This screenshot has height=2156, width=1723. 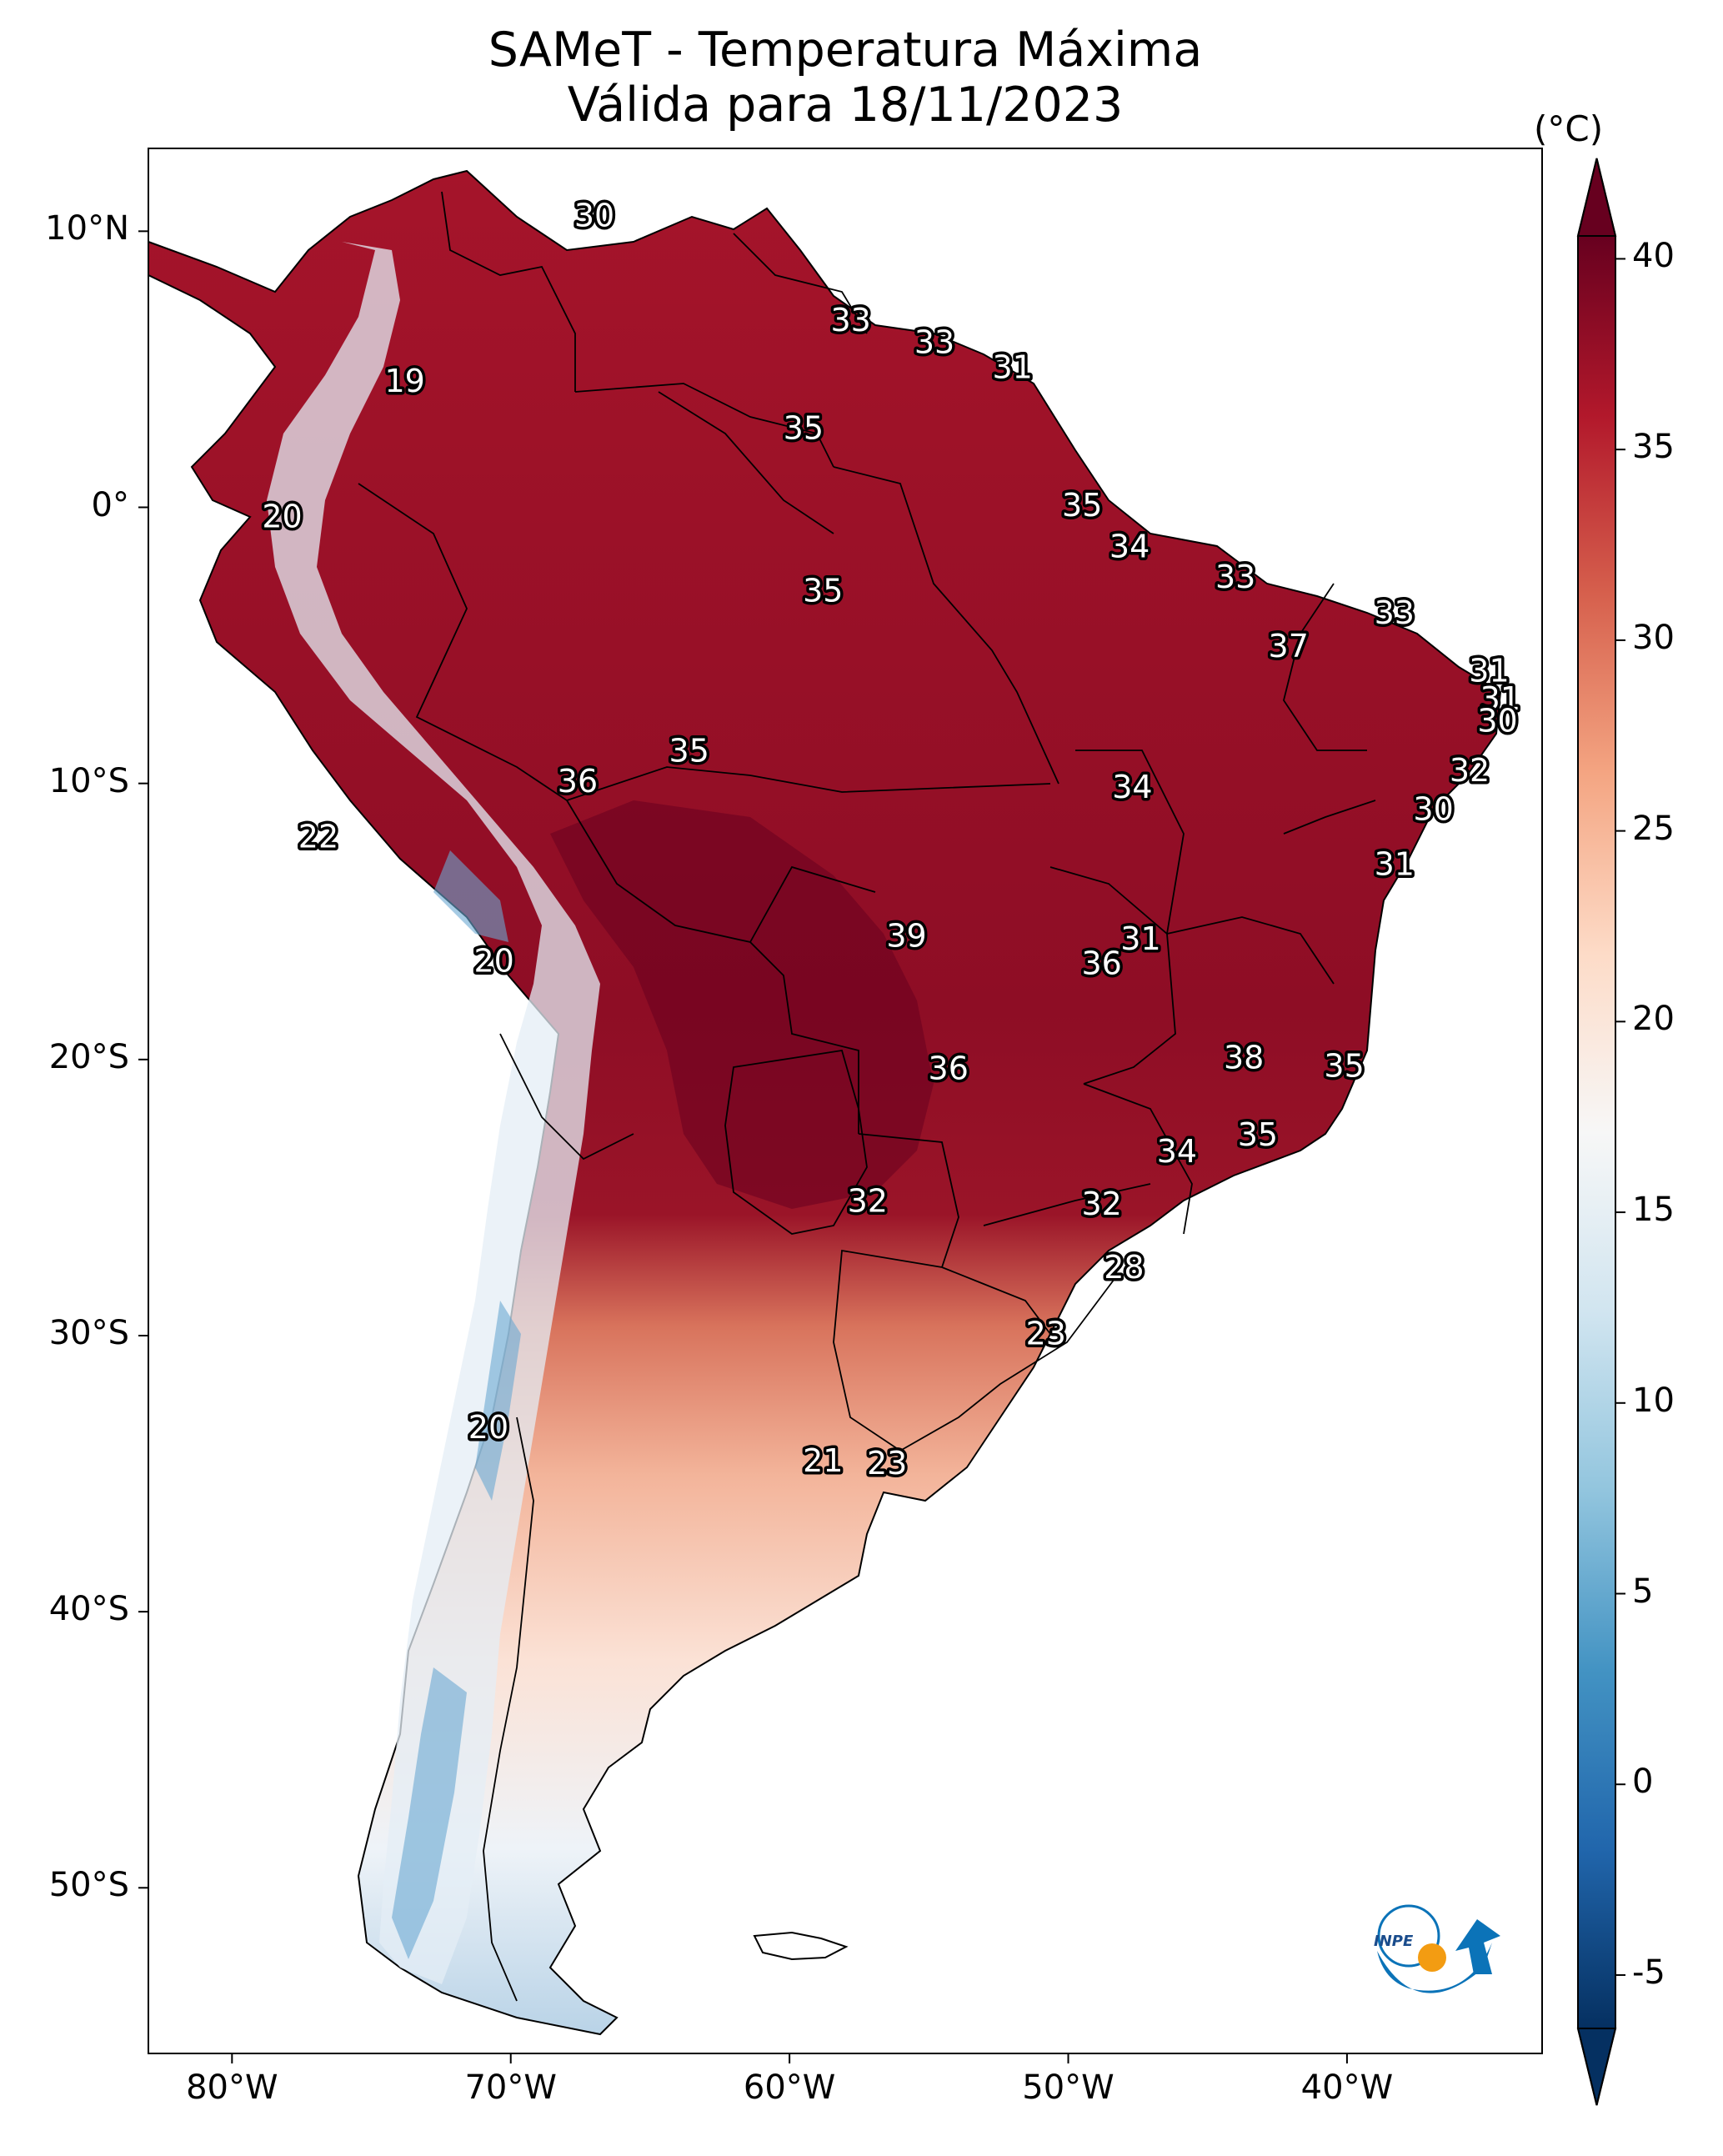 I want to click on colorbar-tick-label: -5, so click(x=1648, y=1972).